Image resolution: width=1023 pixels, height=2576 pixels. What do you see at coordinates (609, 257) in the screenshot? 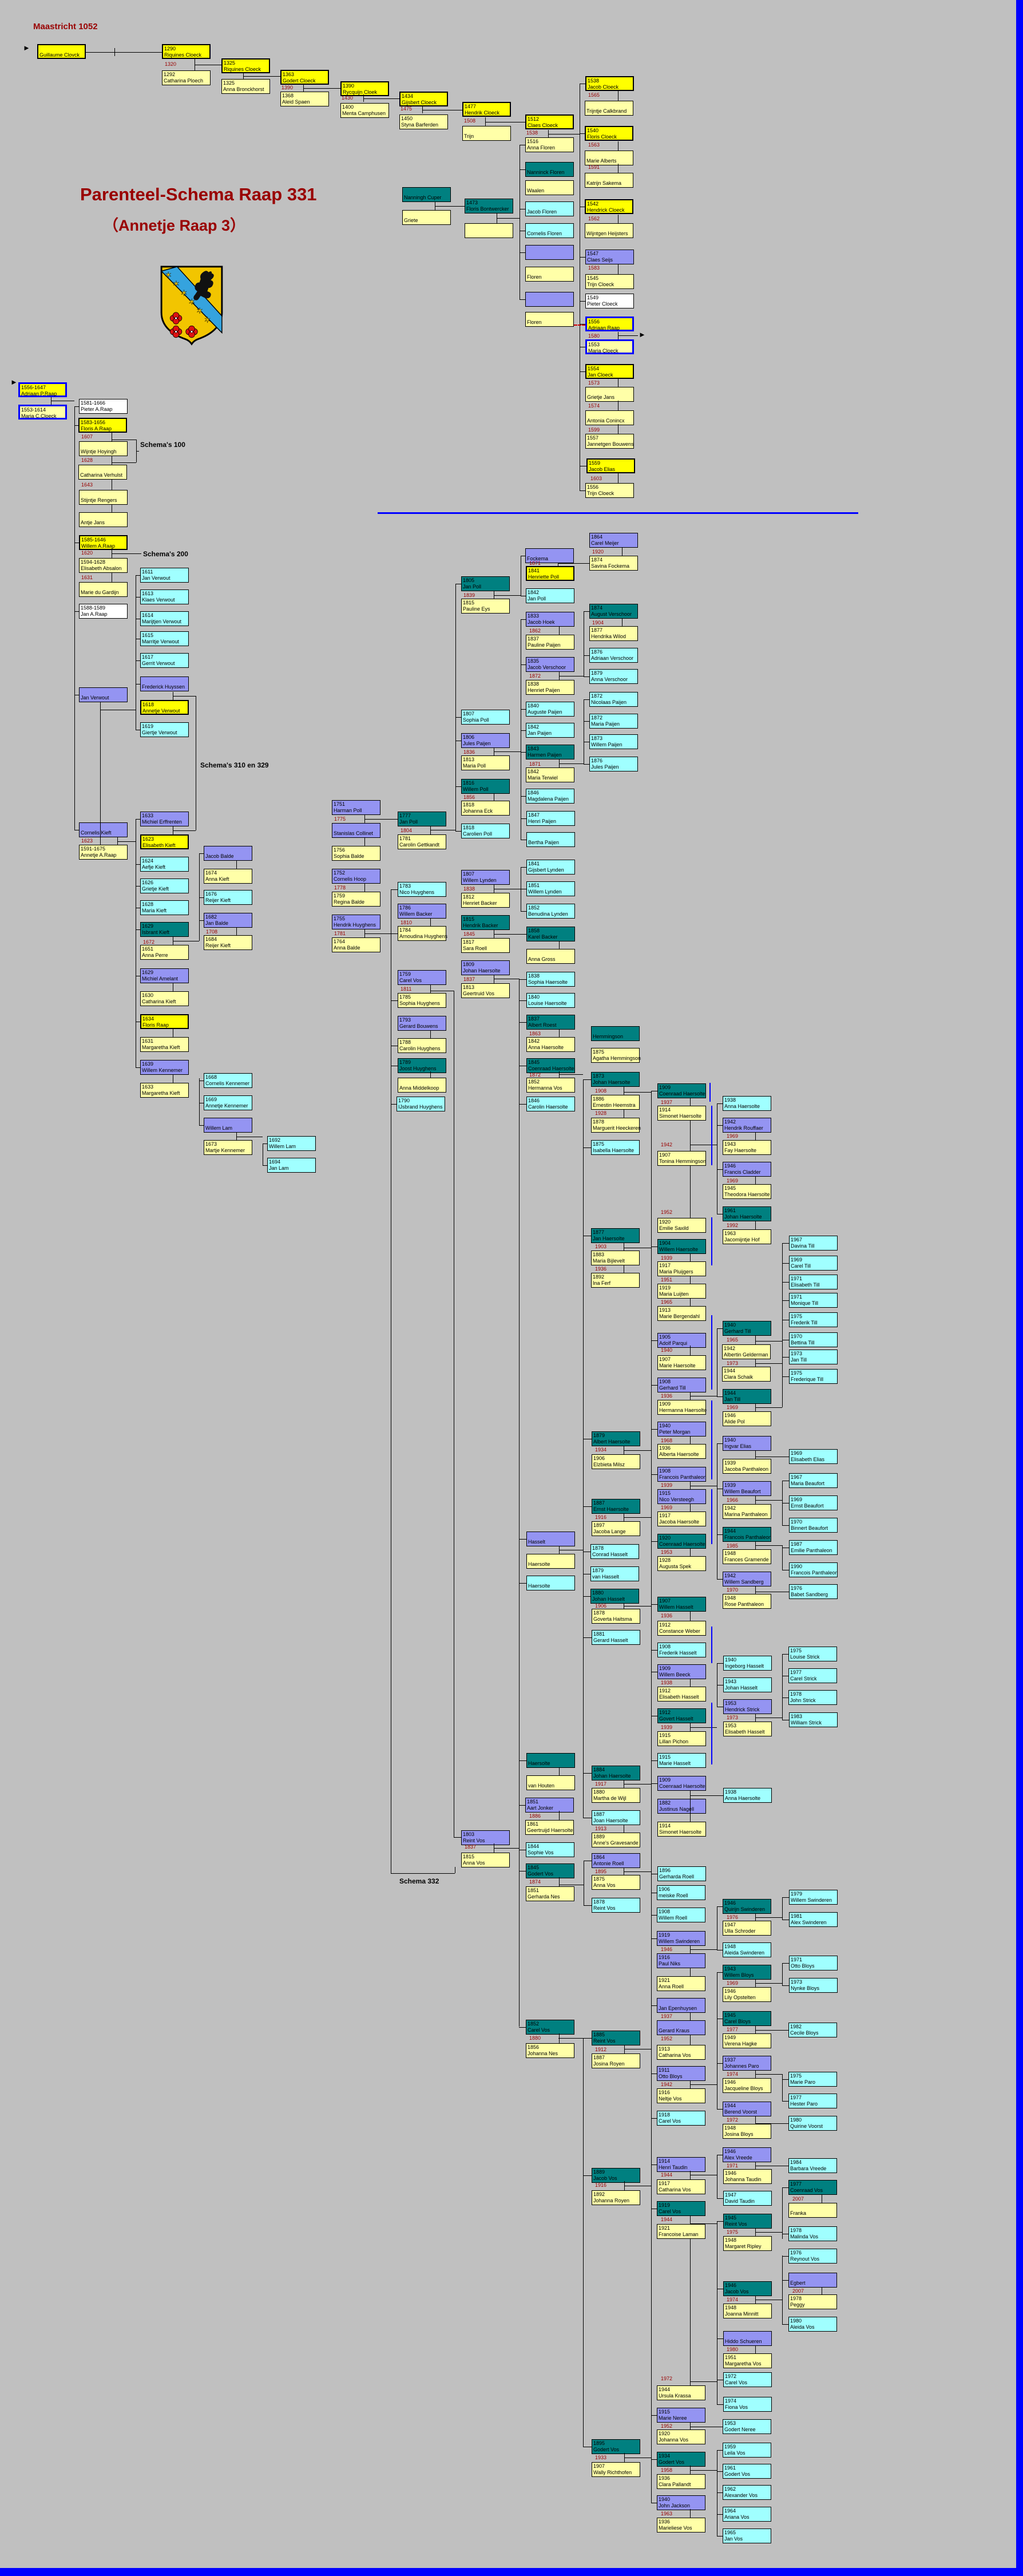
I see `person-box: 1547 Claes Seijs` at bounding box center [609, 257].